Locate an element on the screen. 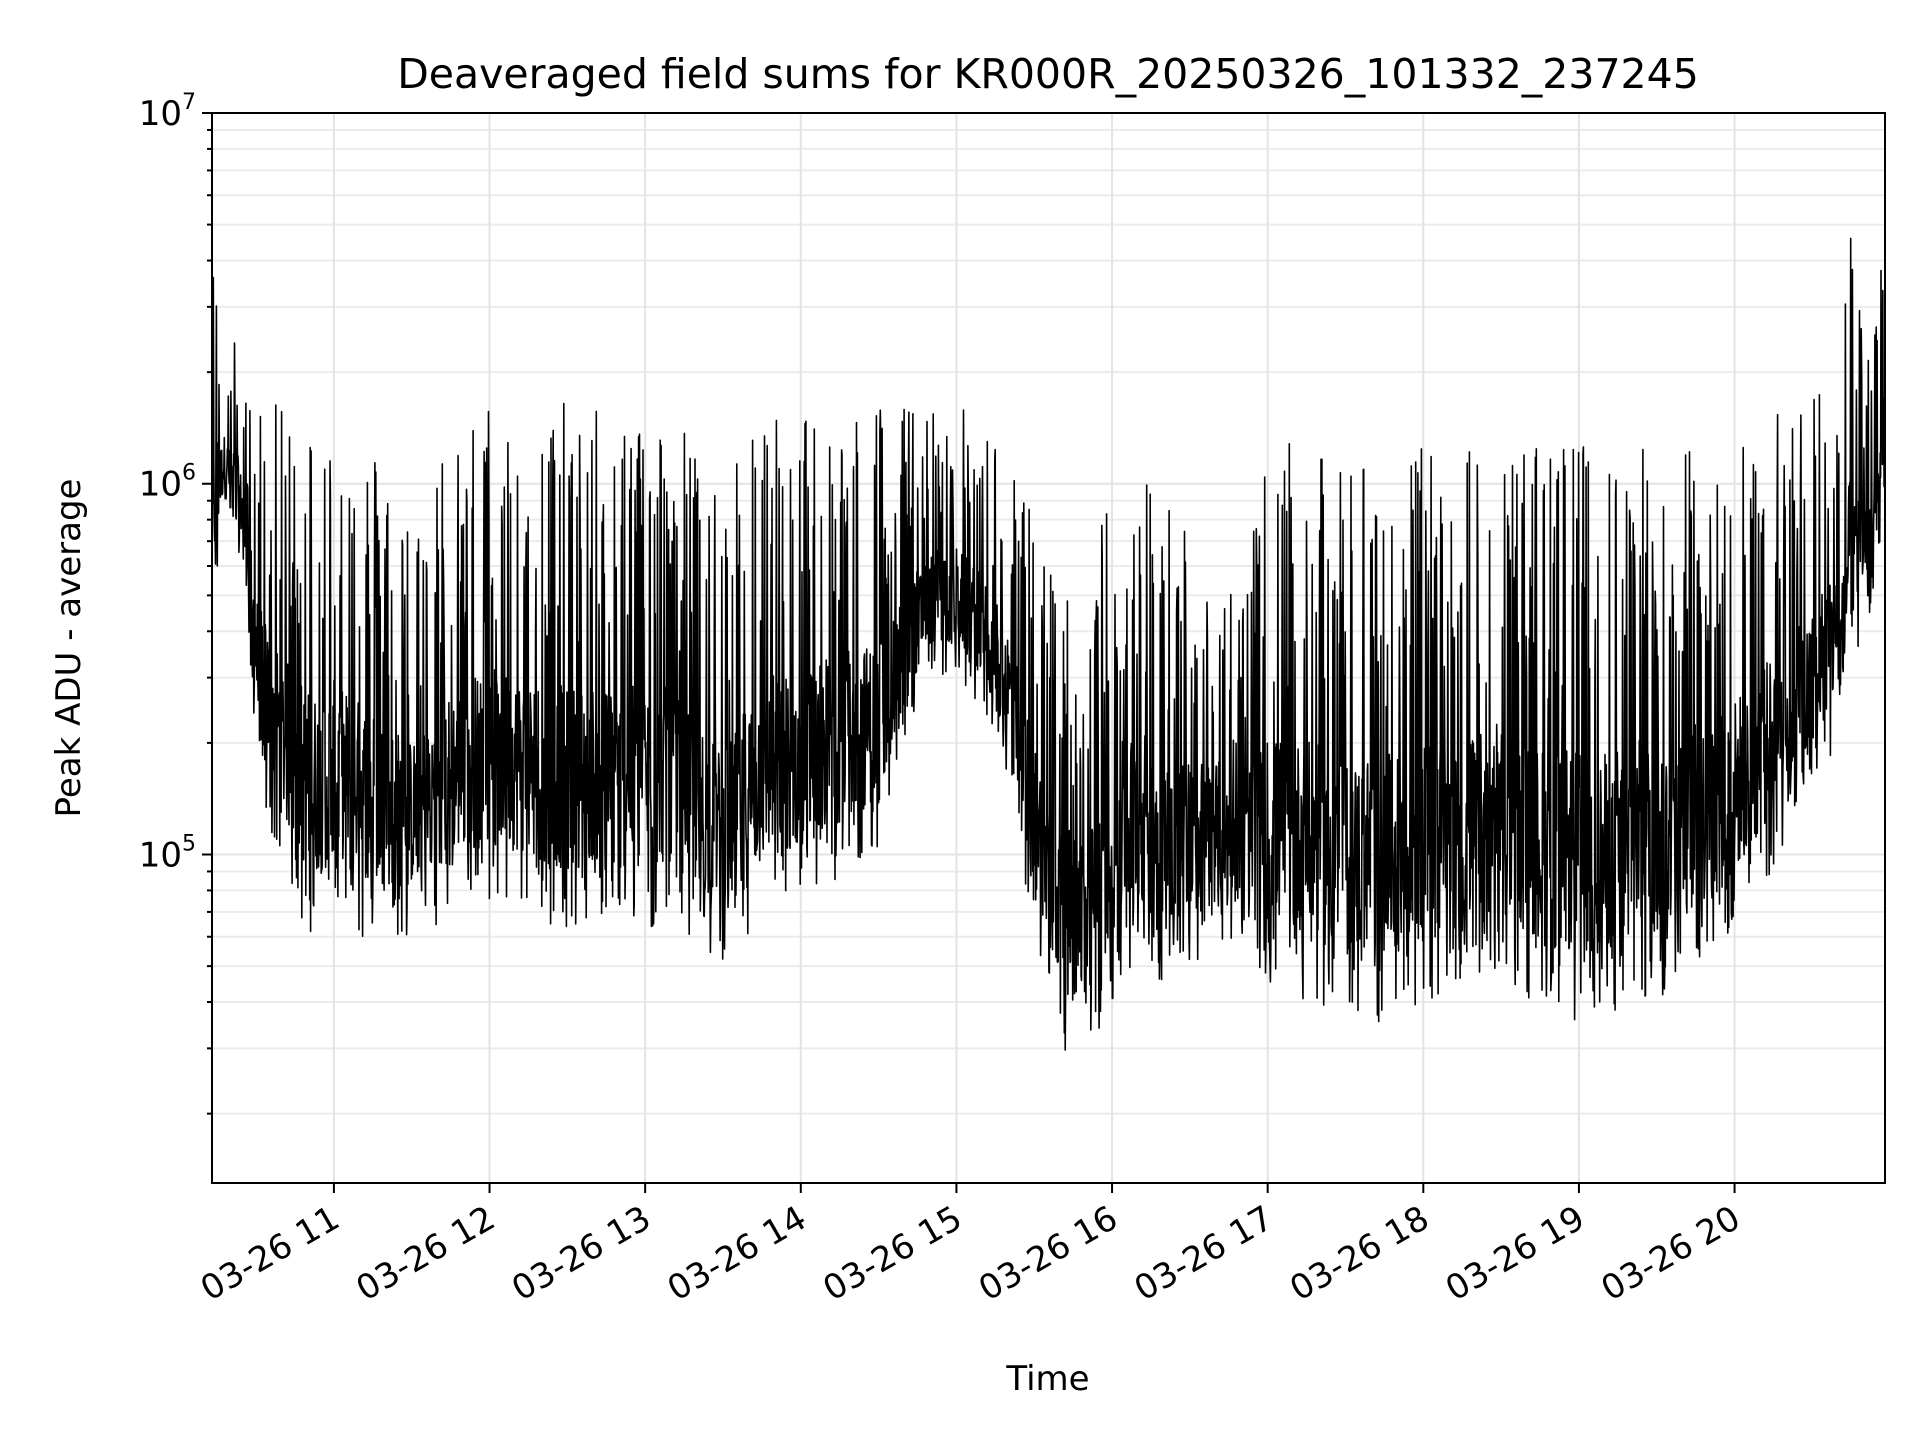 The image size is (1920, 1440). y-tick-exponent: 6 is located at coordinates (189, 473).